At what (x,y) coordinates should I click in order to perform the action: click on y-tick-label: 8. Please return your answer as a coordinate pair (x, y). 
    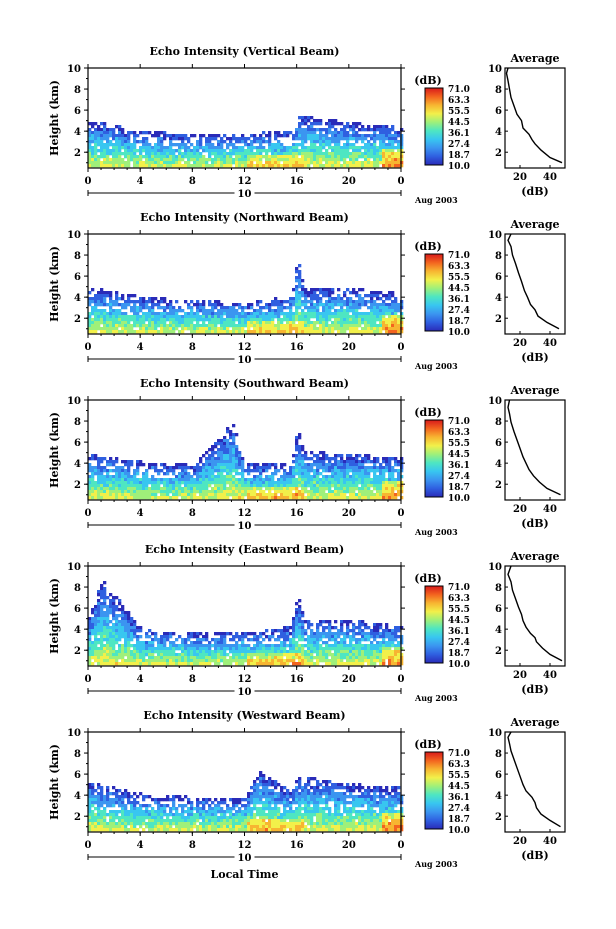
    Looking at the image, I should click on (77, 754).